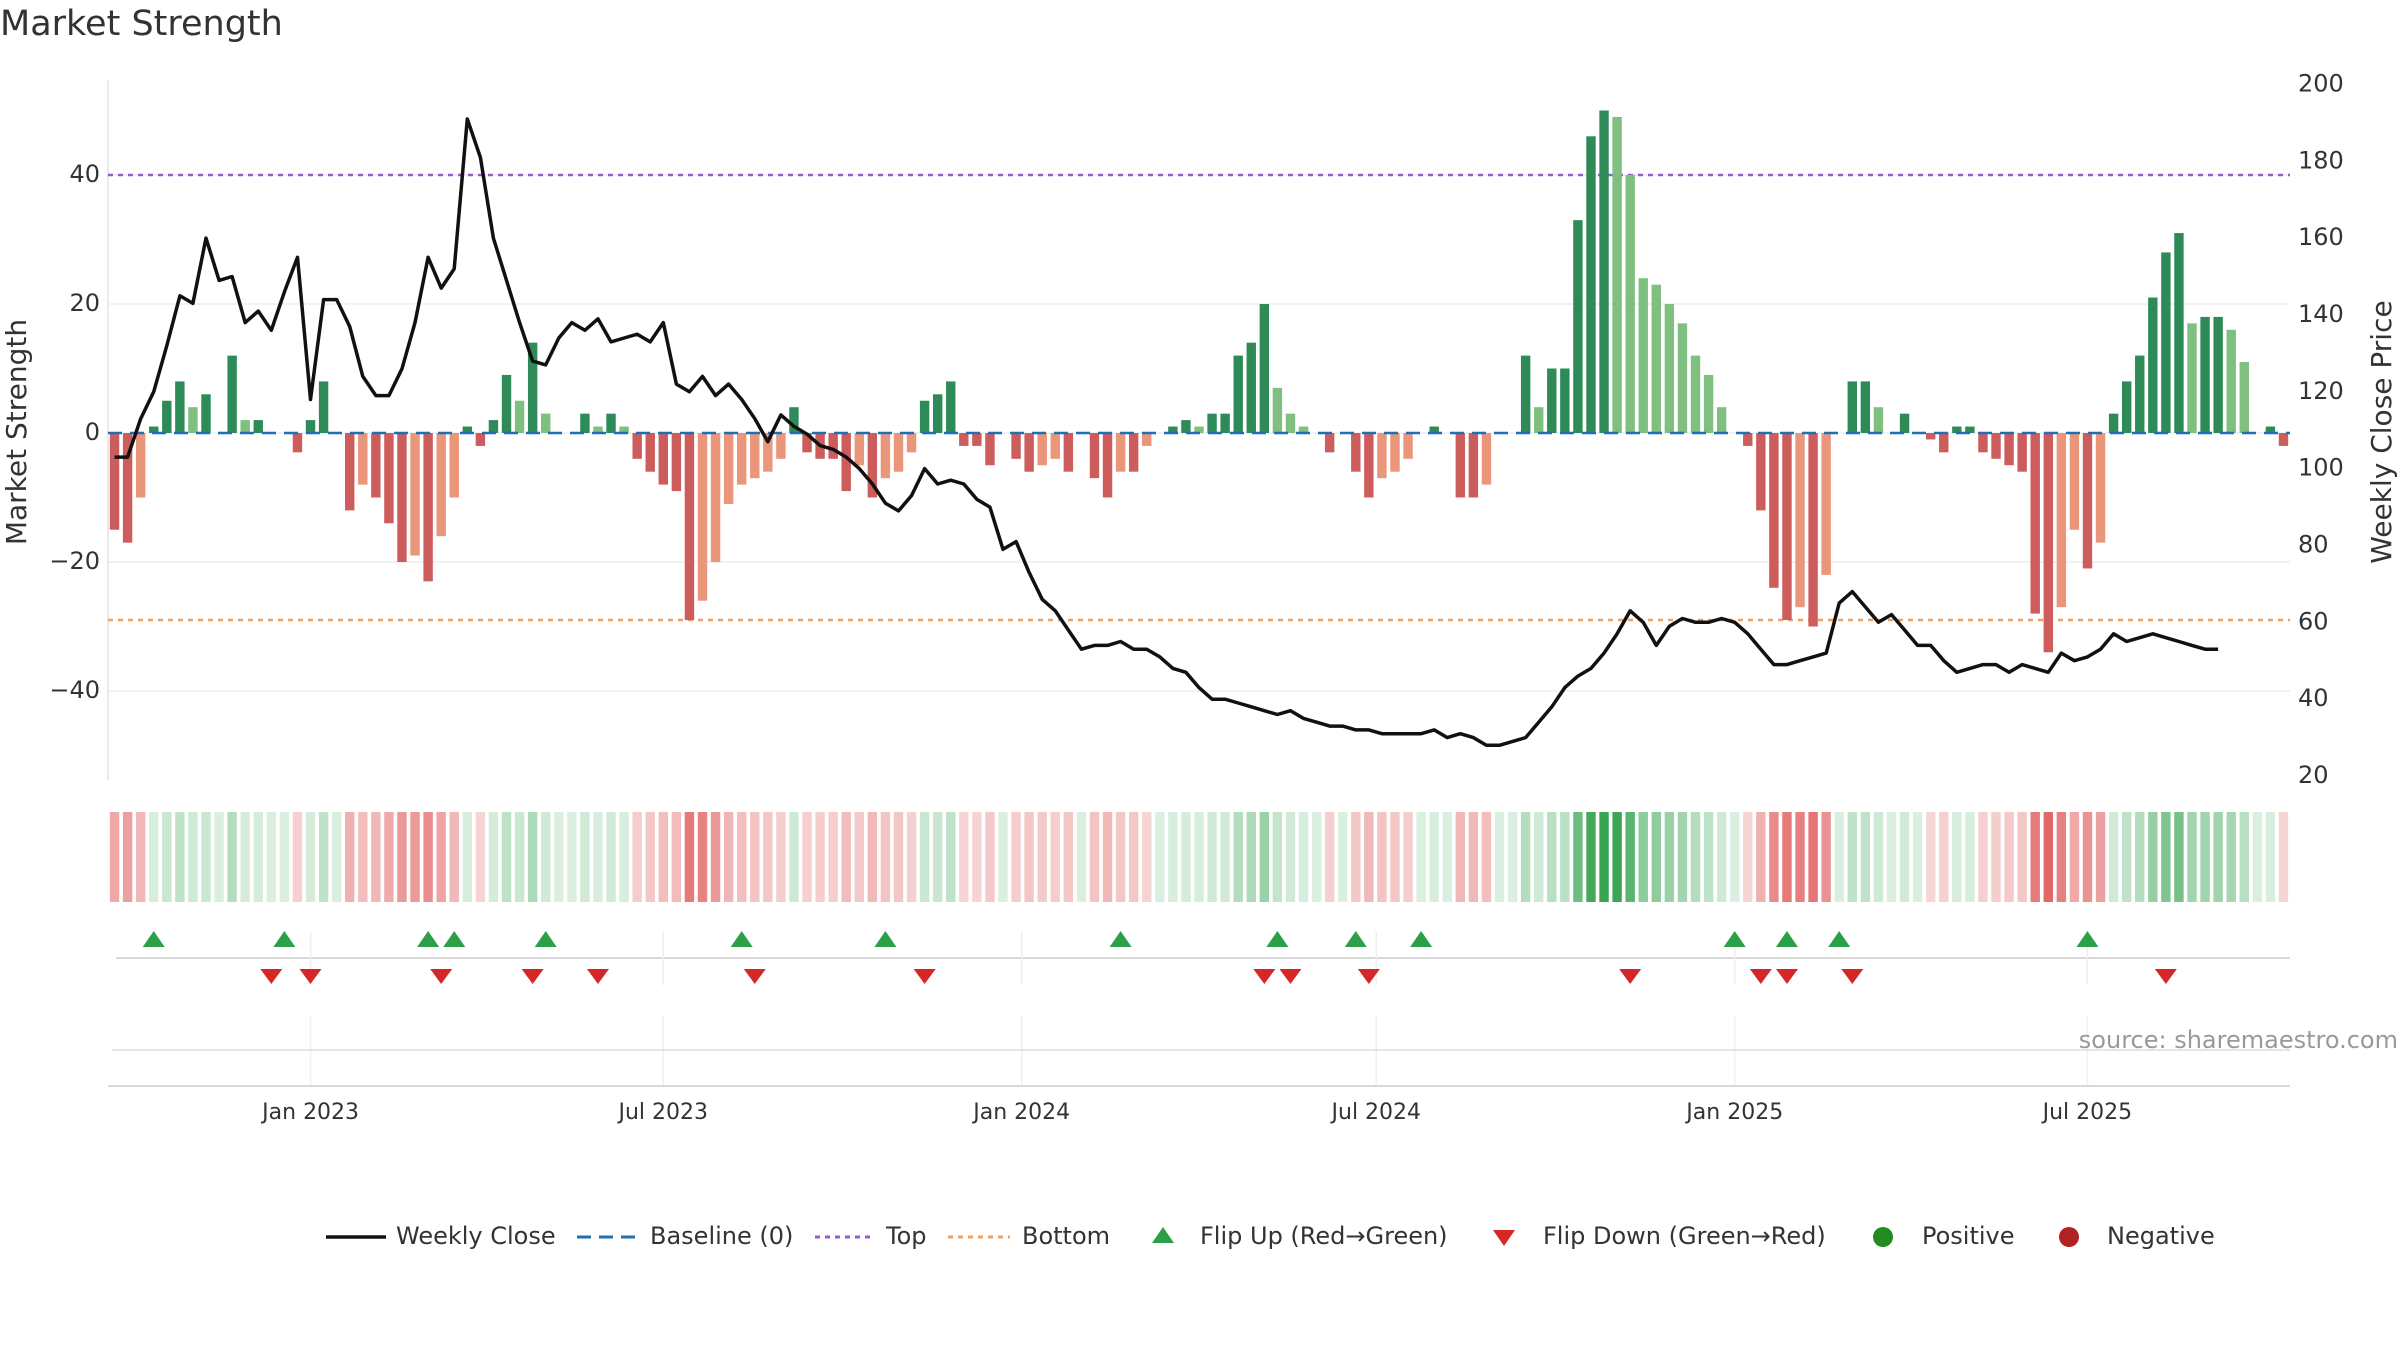  Describe the element at coordinates (662, 1112) in the screenshot. I see `x-tick-label: Jul 2023` at that location.